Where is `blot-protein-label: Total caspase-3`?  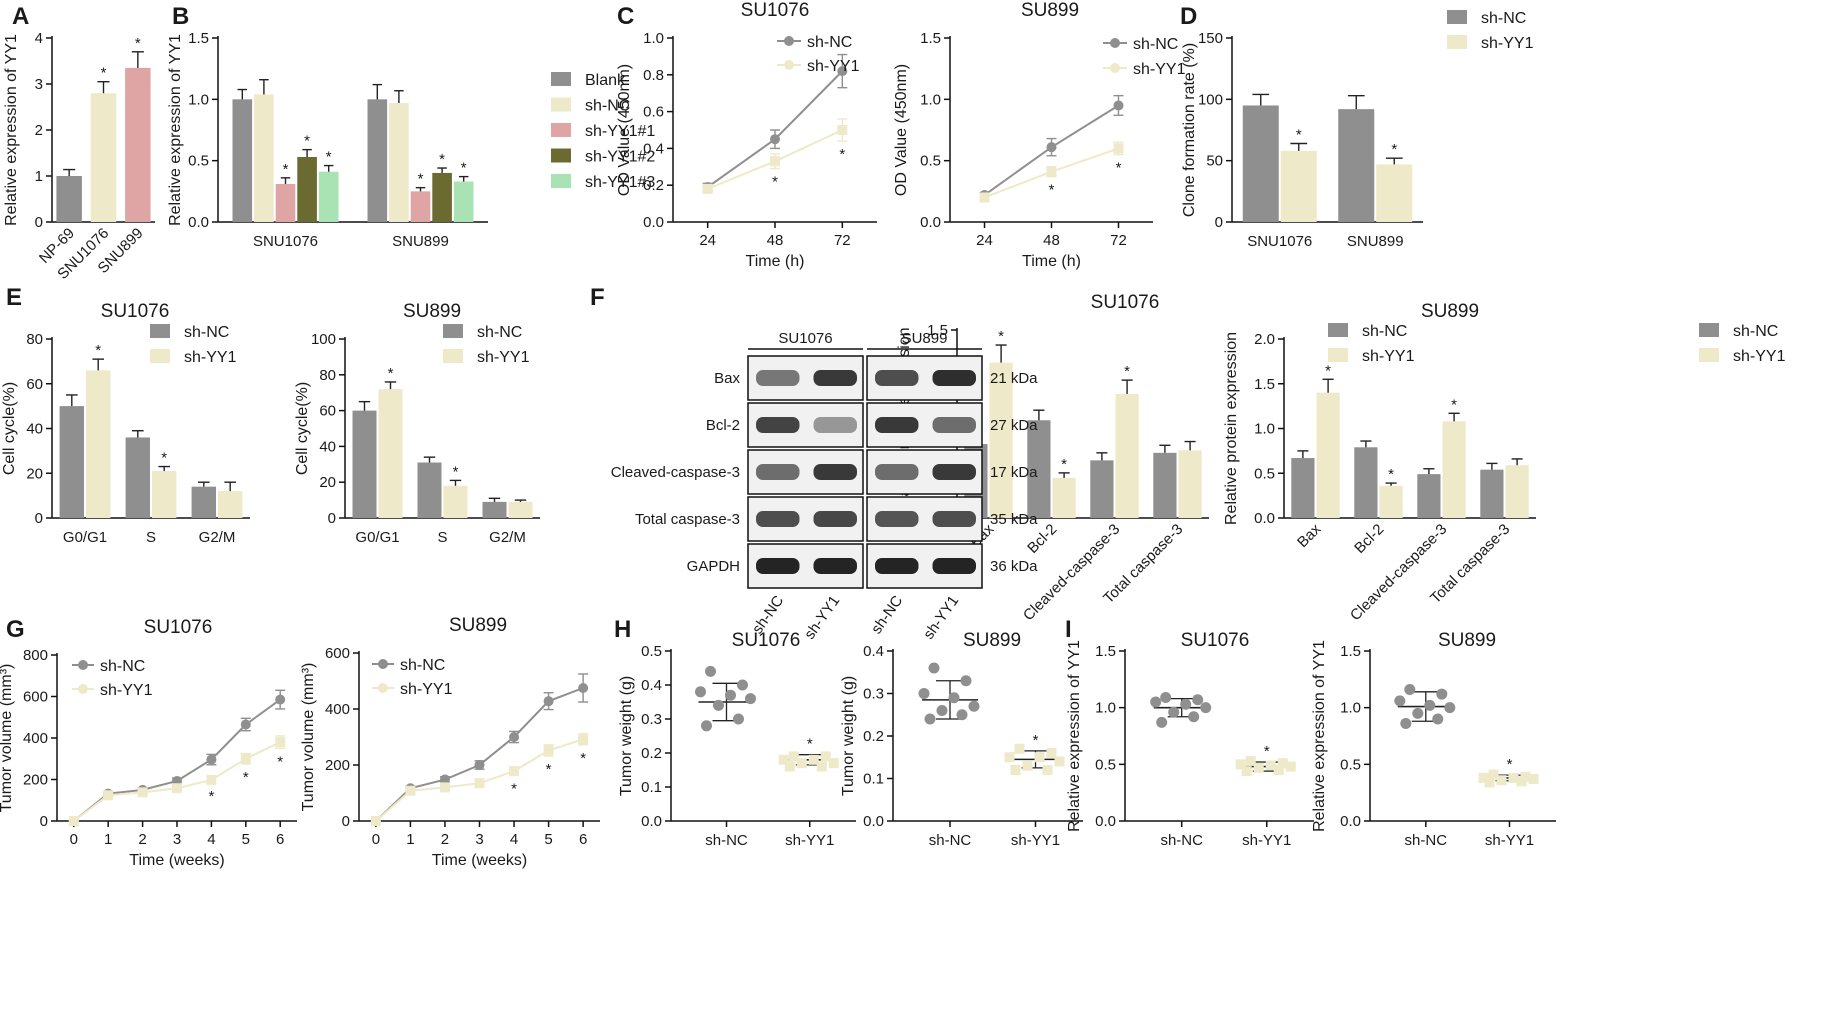
blot-protein-label: Total caspase-3 is located at coordinates (687, 519).